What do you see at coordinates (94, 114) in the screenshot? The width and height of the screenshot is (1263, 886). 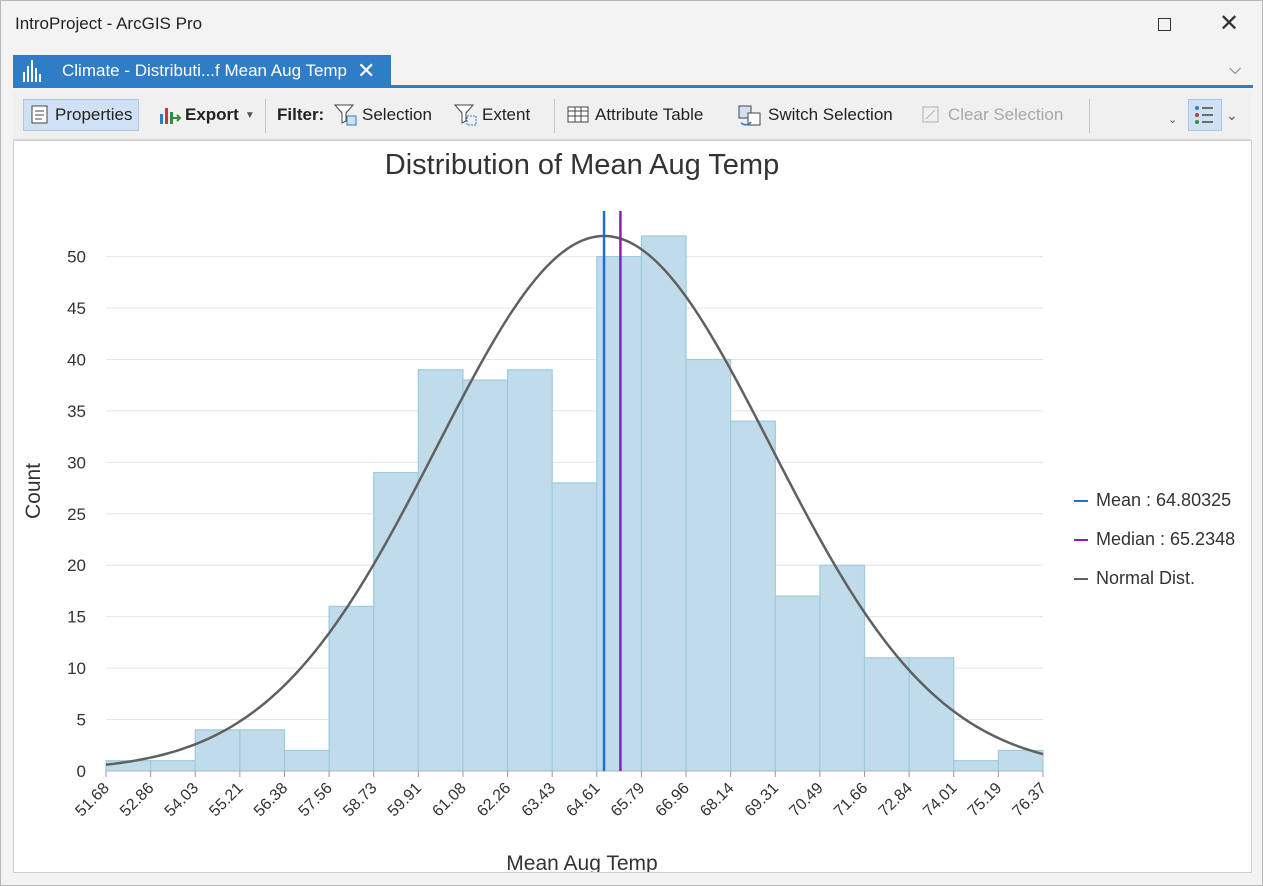 I see `properties-label: Properties` at bounding box center [94, 114].